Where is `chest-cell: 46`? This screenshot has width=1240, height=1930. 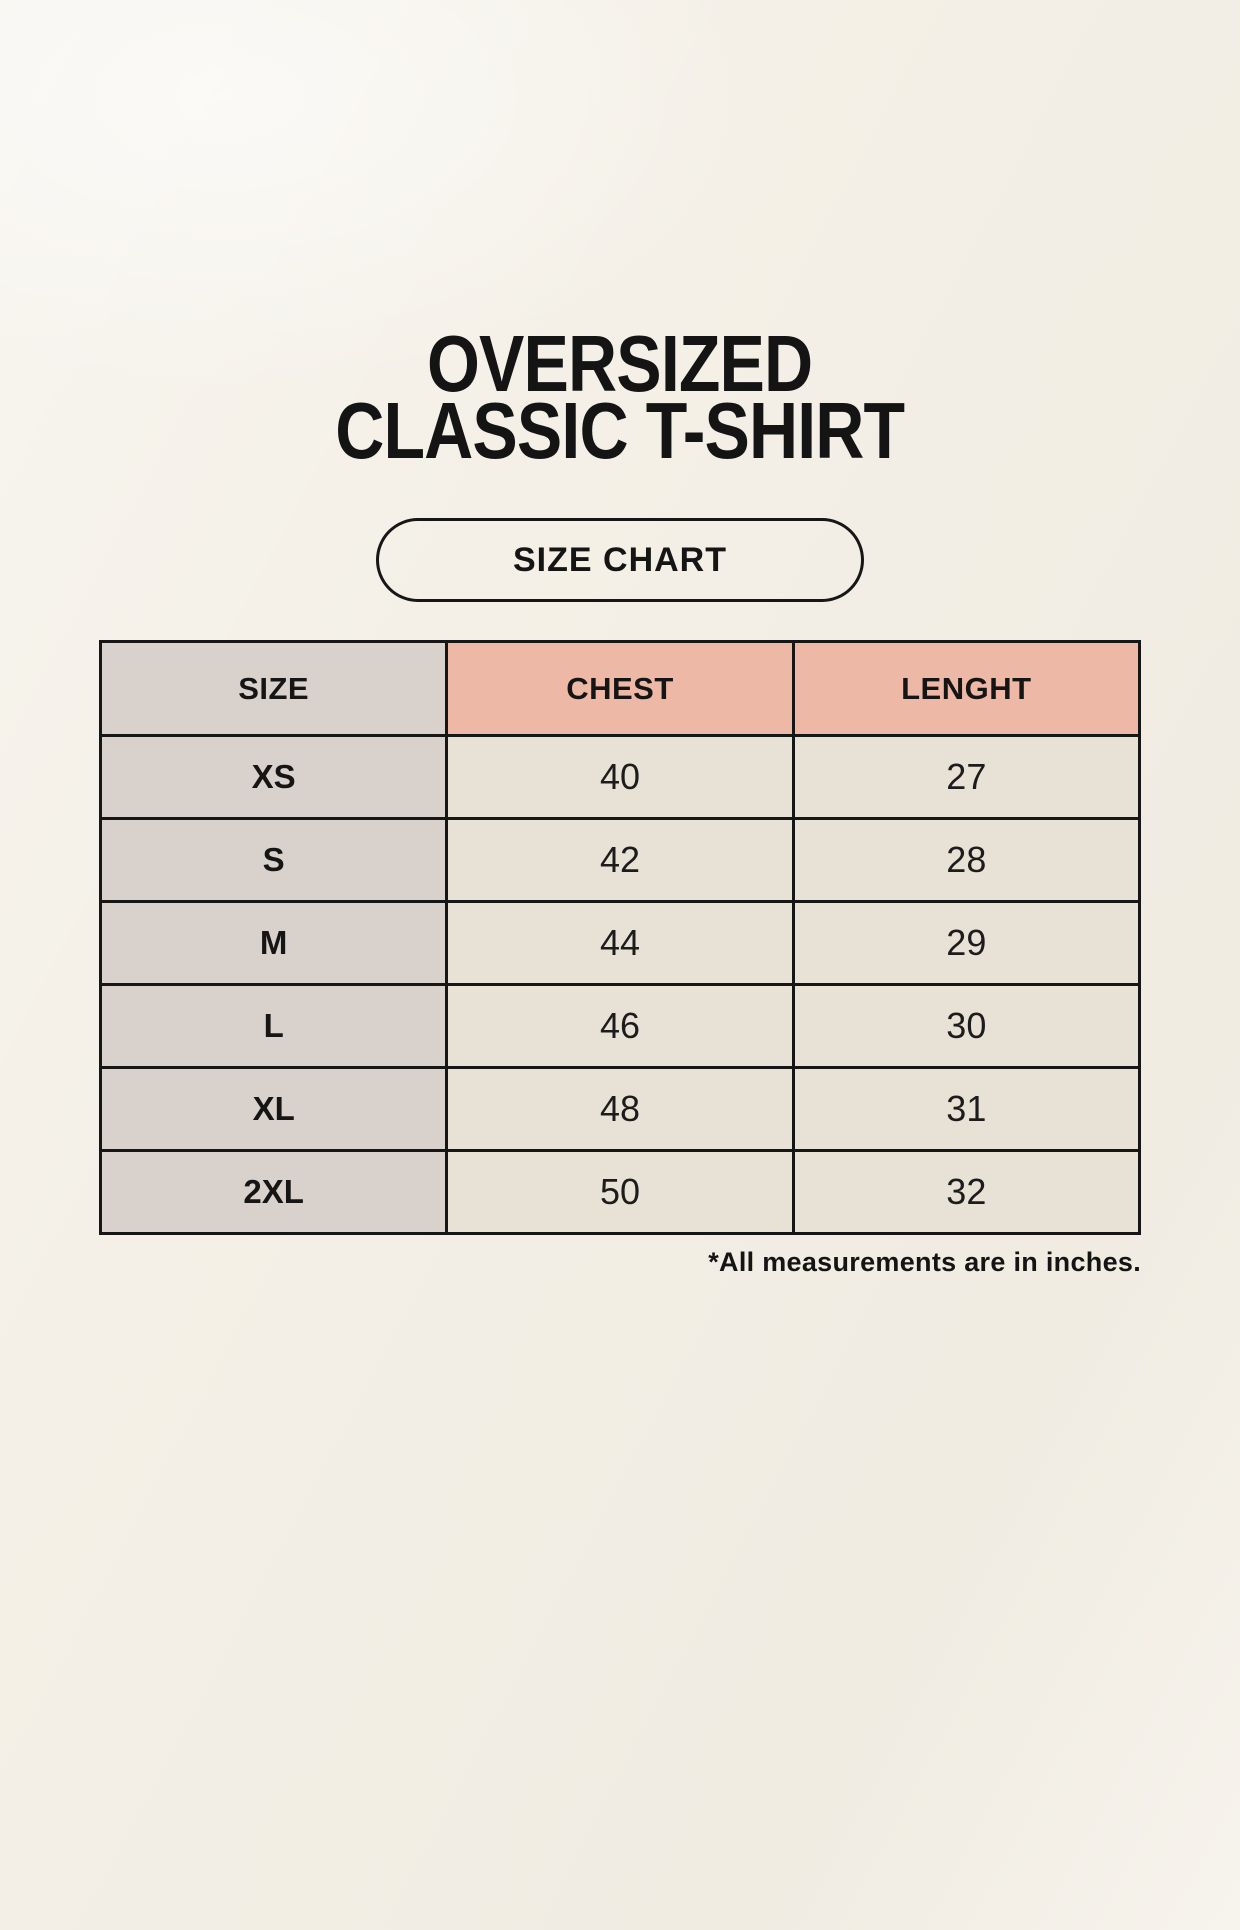
chest-cell: 46 is located at coordinates (620, 1026).